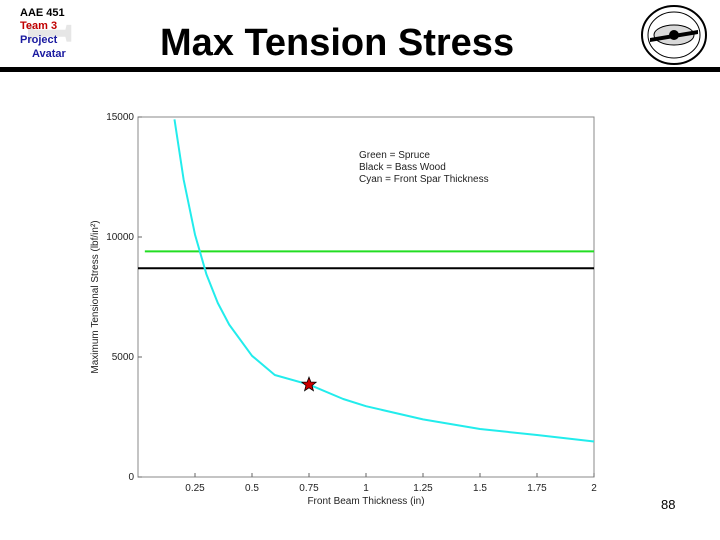  I want to click on selected-point-star, so click(309, 383).